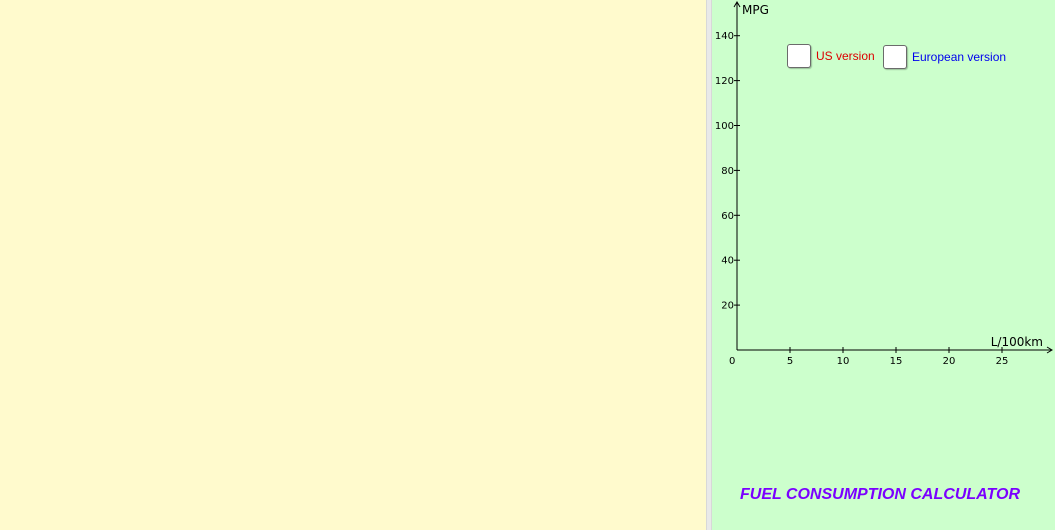  What do you see at coordinates (709, 265) in the screenshot?
I see `pane-splitter` at bounding box center [709, 265].